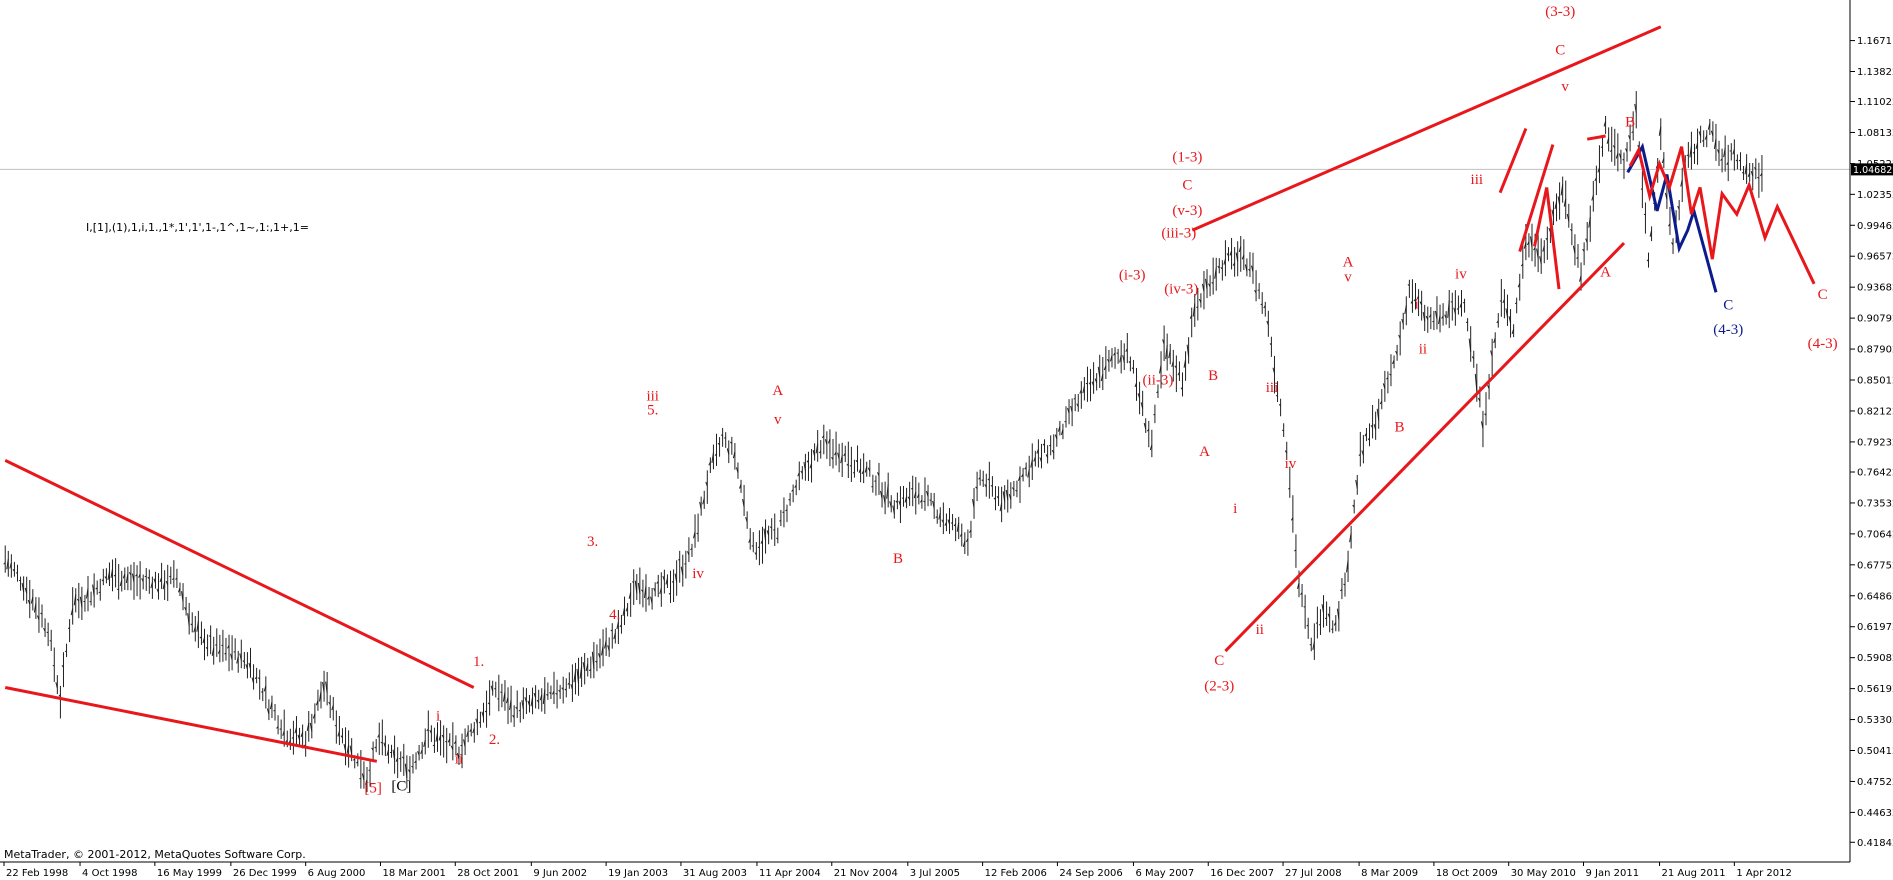 The height and width of the screenshot is (880, 1893). What do you see at coordinates (1875, 442) in the screenshot?
I see `y-tick-label: 0.79232` at bounding box center [1875, 442].